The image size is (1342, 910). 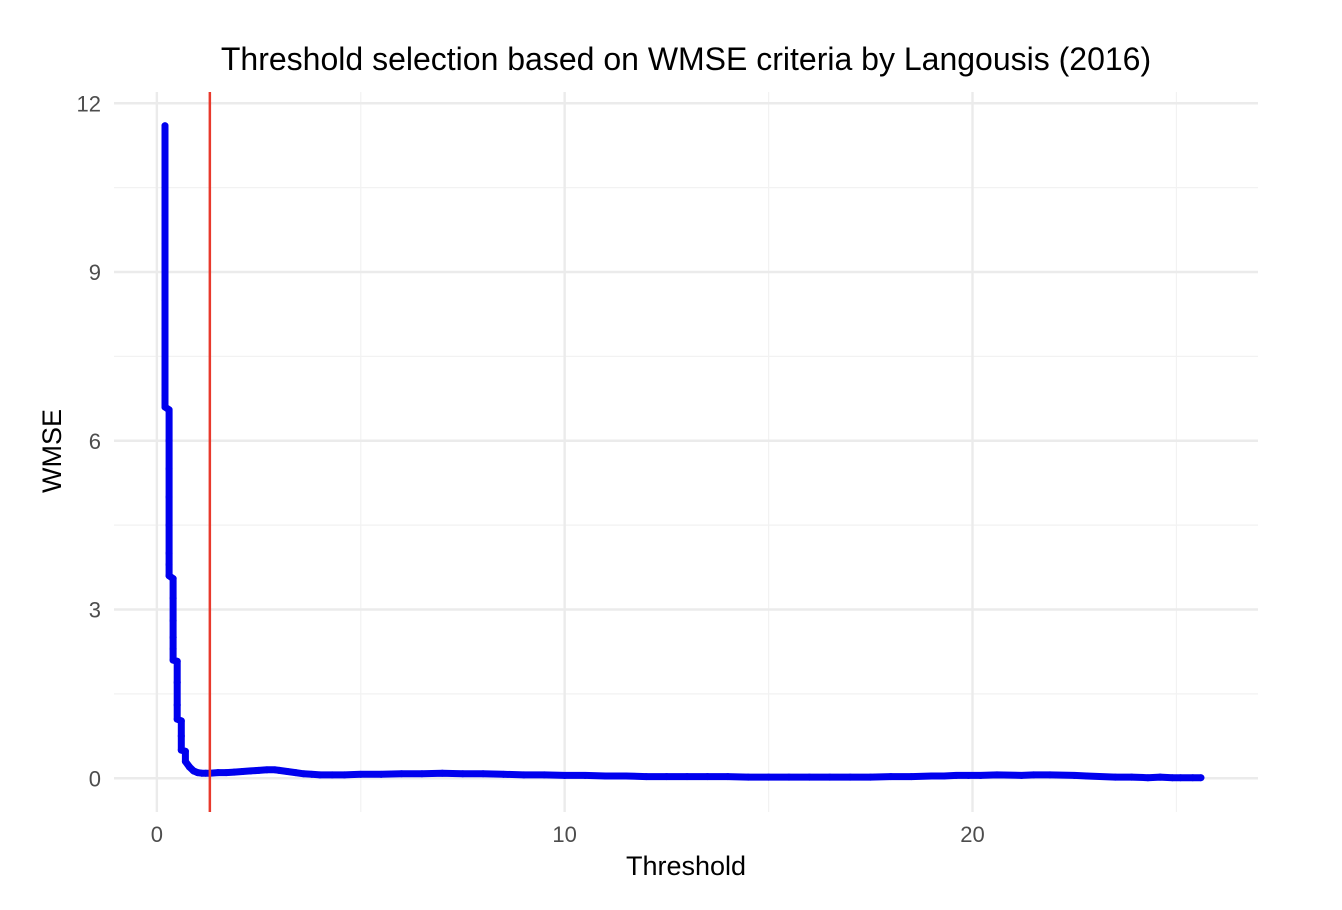 I want to click on x-tick-label: 0, so click(x=157, y=834).